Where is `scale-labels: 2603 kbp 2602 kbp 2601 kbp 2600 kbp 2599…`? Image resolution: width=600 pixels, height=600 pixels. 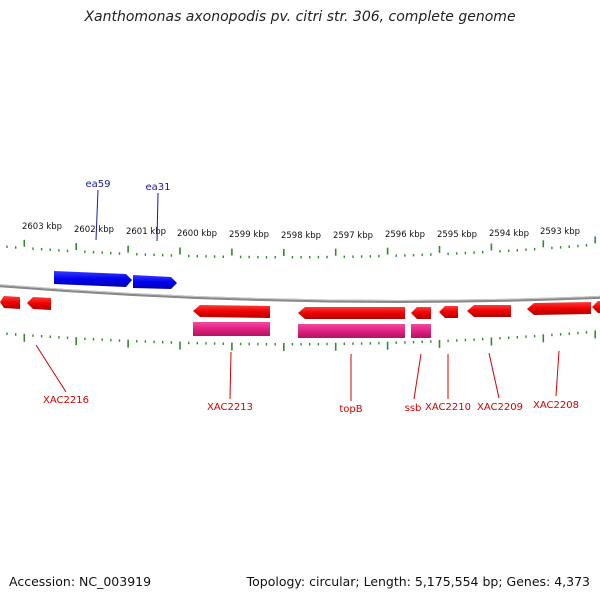 scale-labels: 2603 kbp 2602 kbp 2601 kbp 2600 kbp 2599… is located at coordinates (301, 231).